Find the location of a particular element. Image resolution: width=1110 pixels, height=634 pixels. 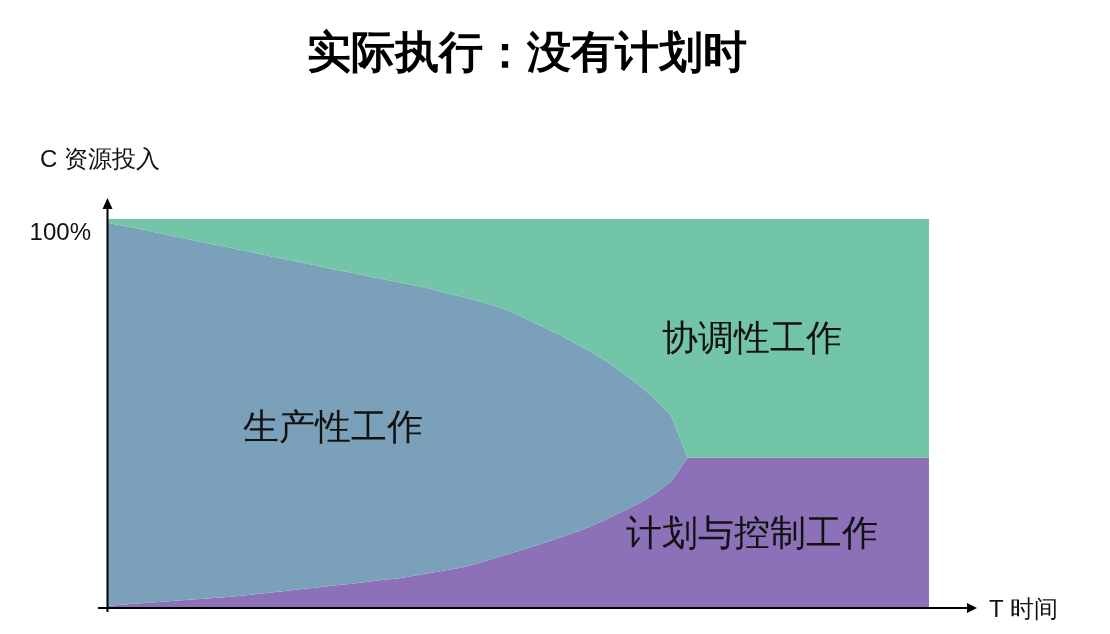

title: 实际执行：没有计划时 is located at coordinates (526, 51).